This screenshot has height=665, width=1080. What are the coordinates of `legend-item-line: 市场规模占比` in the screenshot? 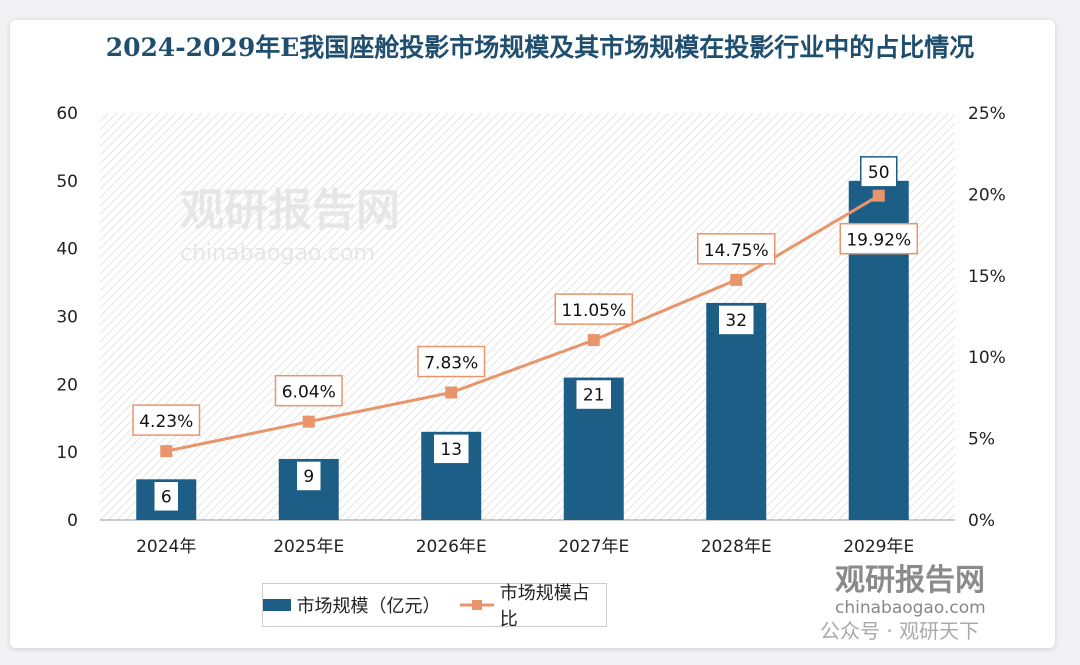 It's located at (533, 605).